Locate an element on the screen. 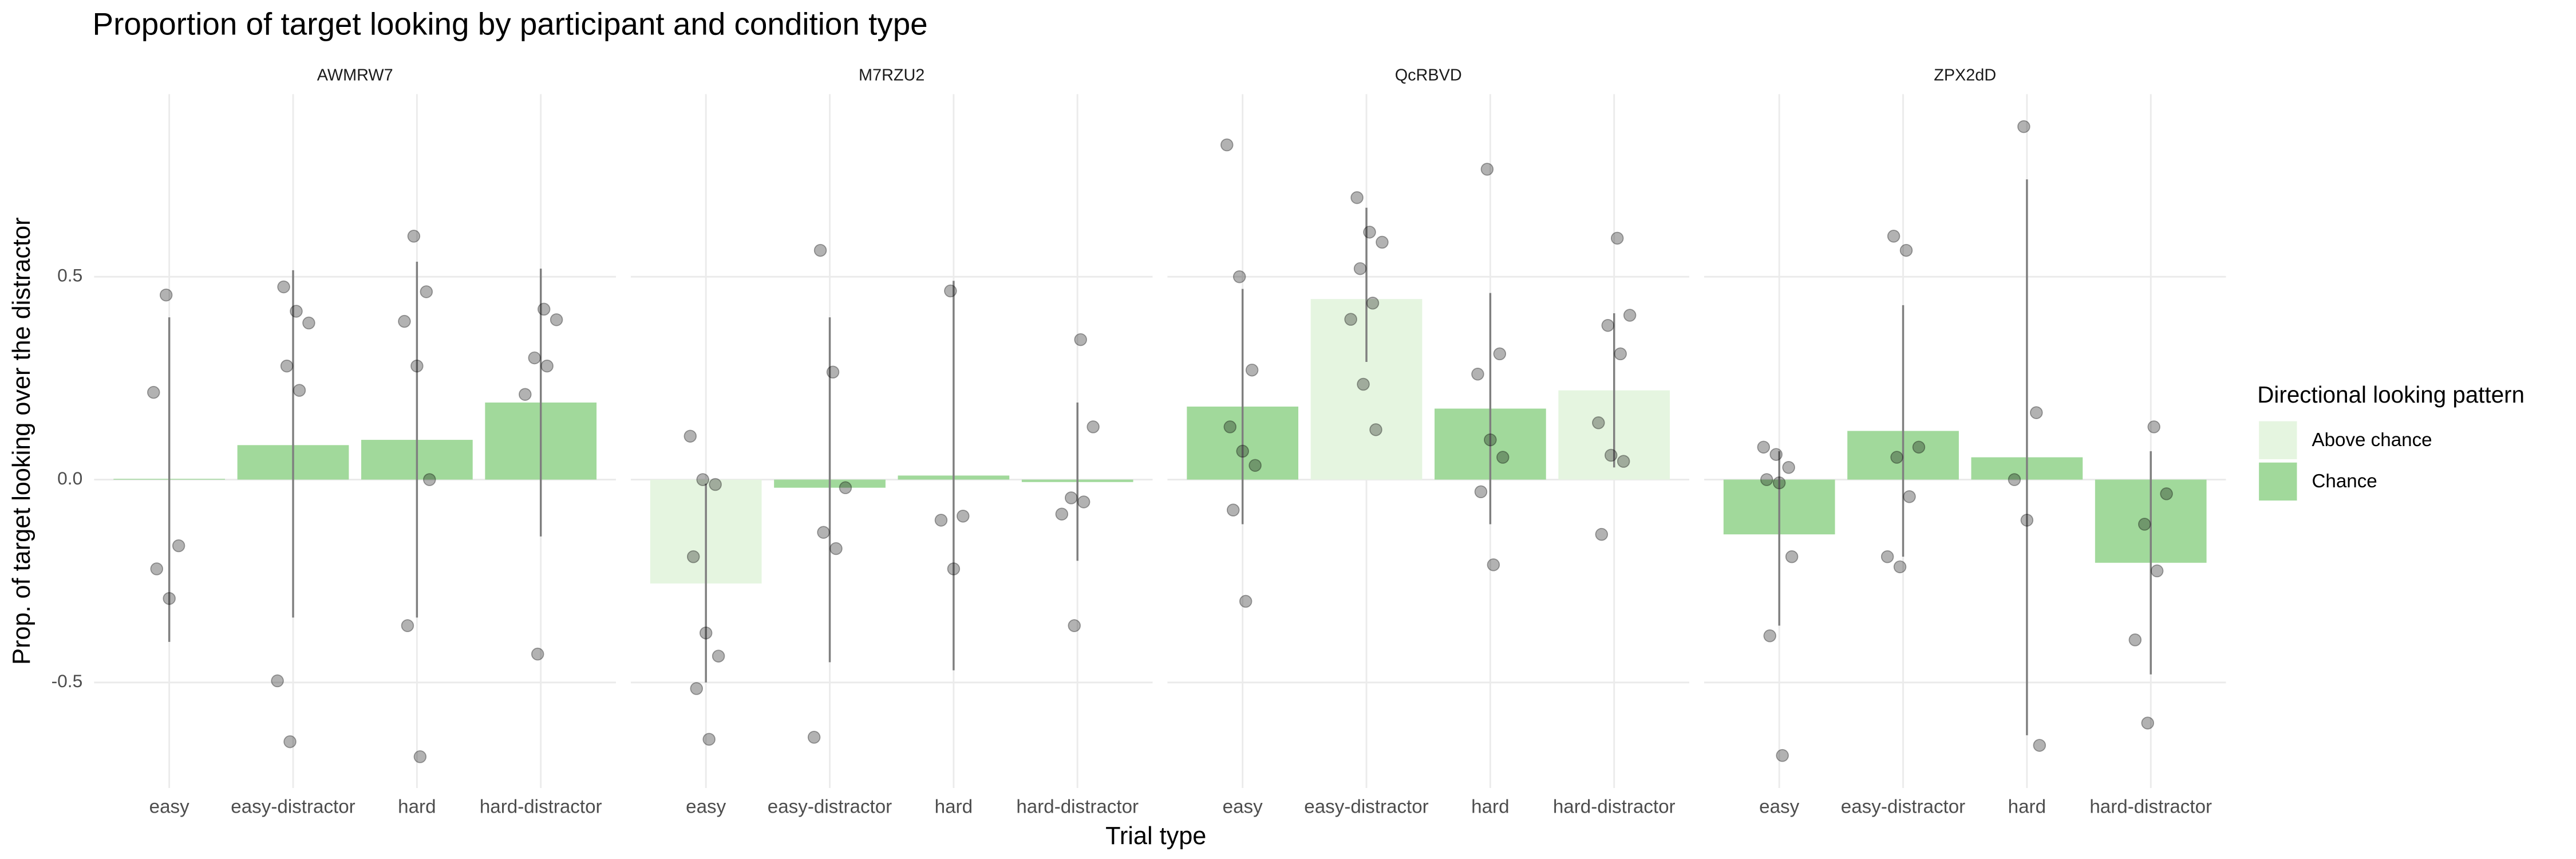  legend-label: Above chance is located at coordinates (2372, 440).